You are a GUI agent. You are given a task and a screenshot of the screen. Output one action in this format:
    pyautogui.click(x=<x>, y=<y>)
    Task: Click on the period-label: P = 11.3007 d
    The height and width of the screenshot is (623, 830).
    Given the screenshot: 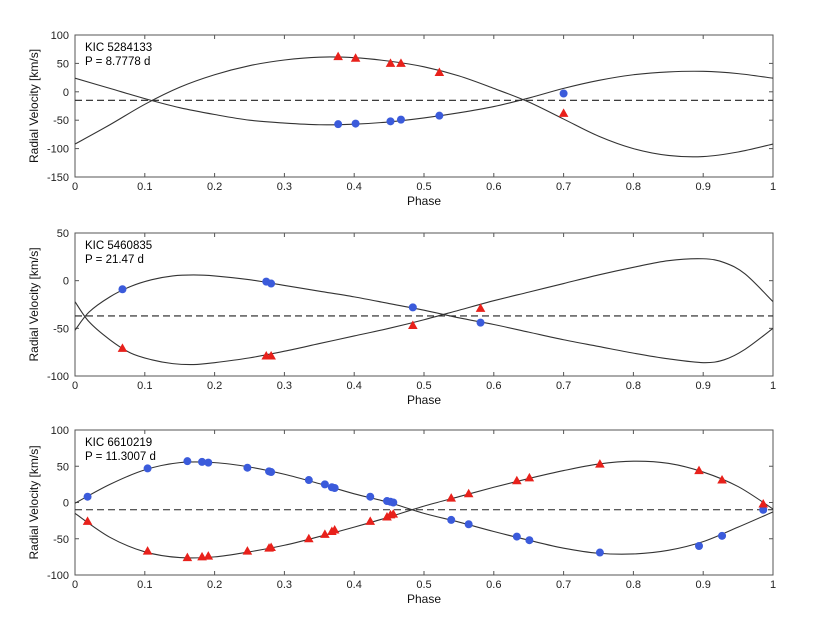 What is the action you would take?
    pyautogui.click(x=120, y=457)
    